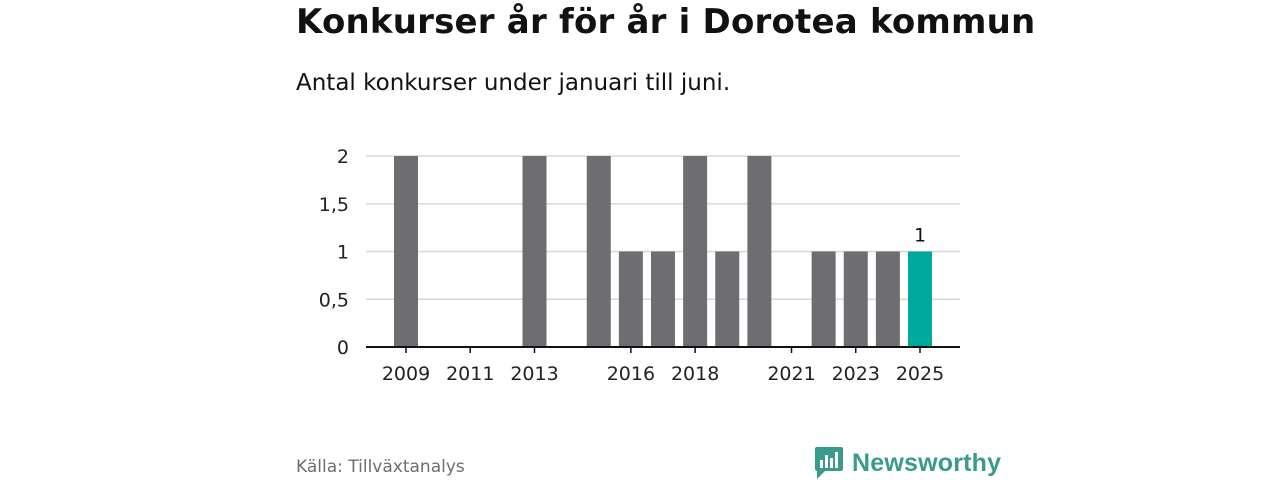 This screenshot has height=480, width=1280. What do you see at coordinates (406, 374) in the screenshot?
I see `x-tick-label: 2009` at bounding box center [406, 374].